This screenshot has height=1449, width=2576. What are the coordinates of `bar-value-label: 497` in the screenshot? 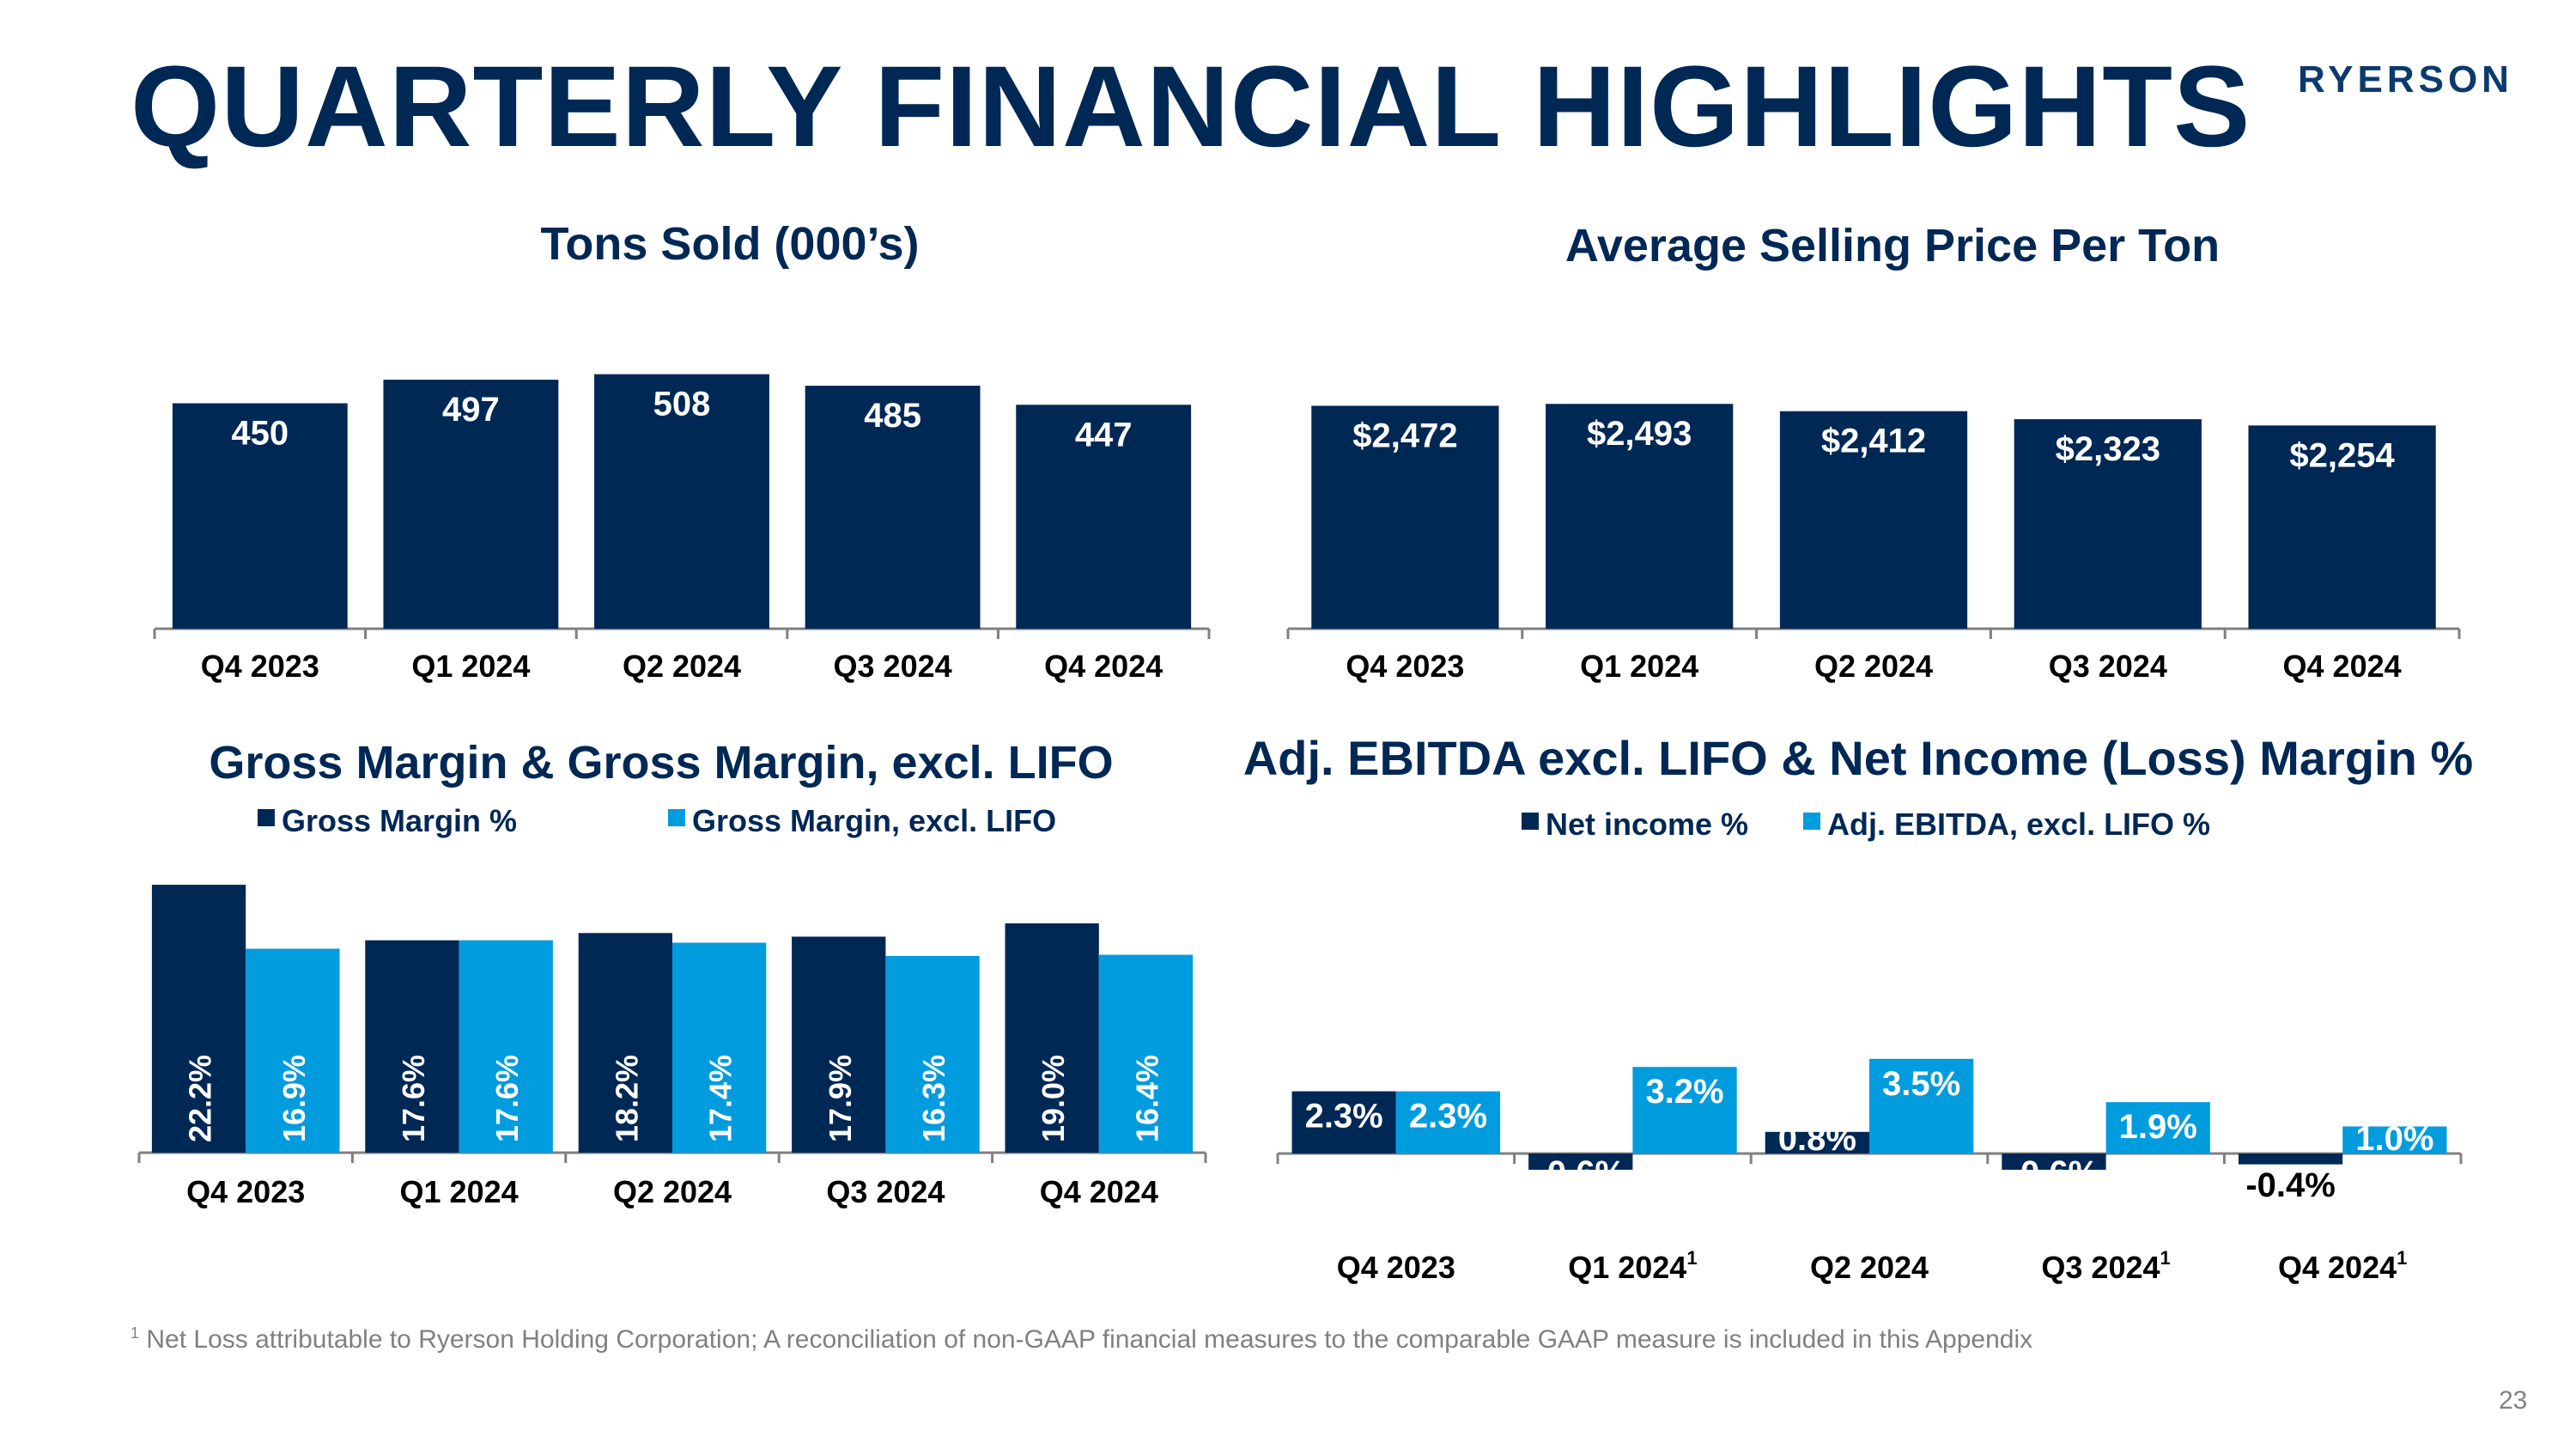 It's located at (471, 410).